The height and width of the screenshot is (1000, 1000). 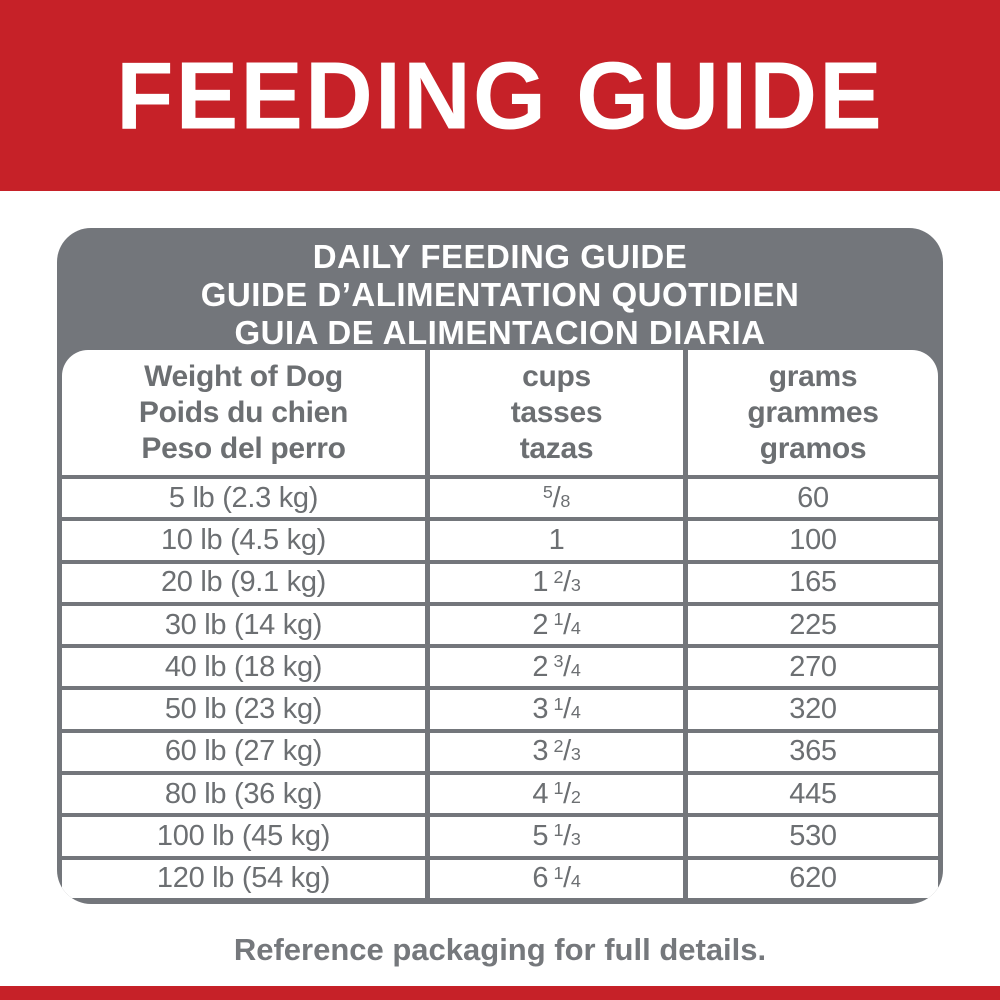 I want to click on grams-cell: 530, so click(x=813, y=836).